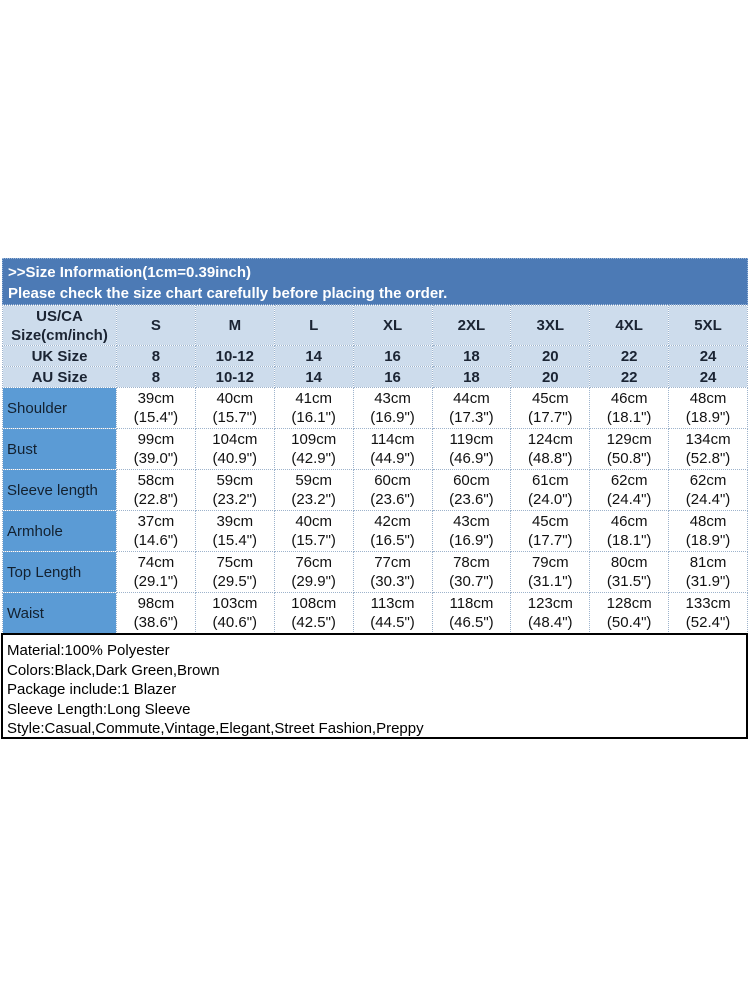 Image resolution: width=750 pixels, height=1000 pixels. I want to click on measurement-cell: 123cm (48.4"), so click(550, 613).